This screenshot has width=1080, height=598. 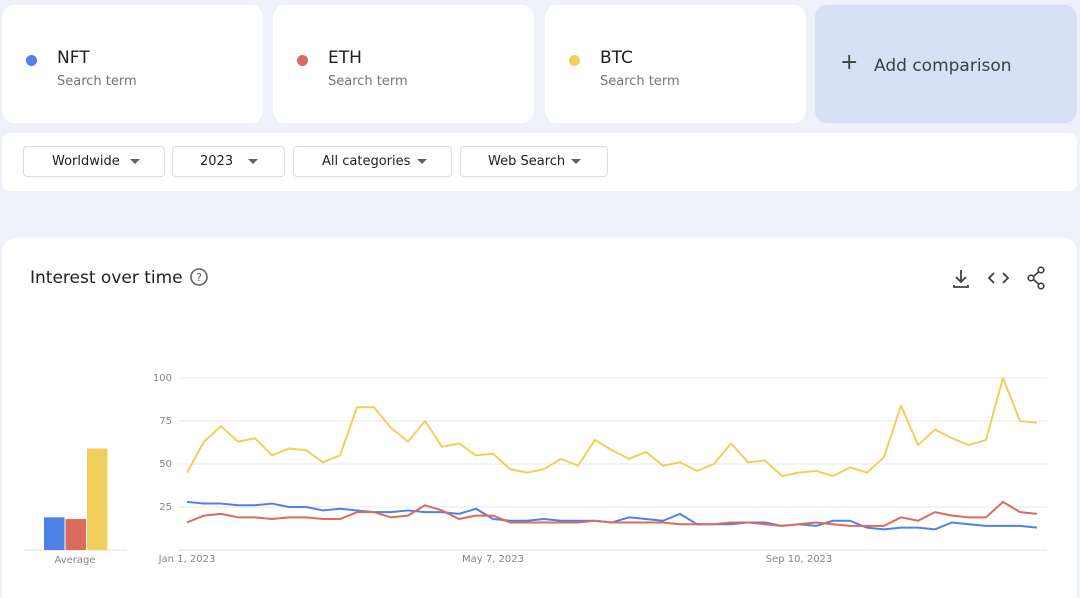 I want to click on filter-dropdown: Web Search, so click(x=534, y=161).